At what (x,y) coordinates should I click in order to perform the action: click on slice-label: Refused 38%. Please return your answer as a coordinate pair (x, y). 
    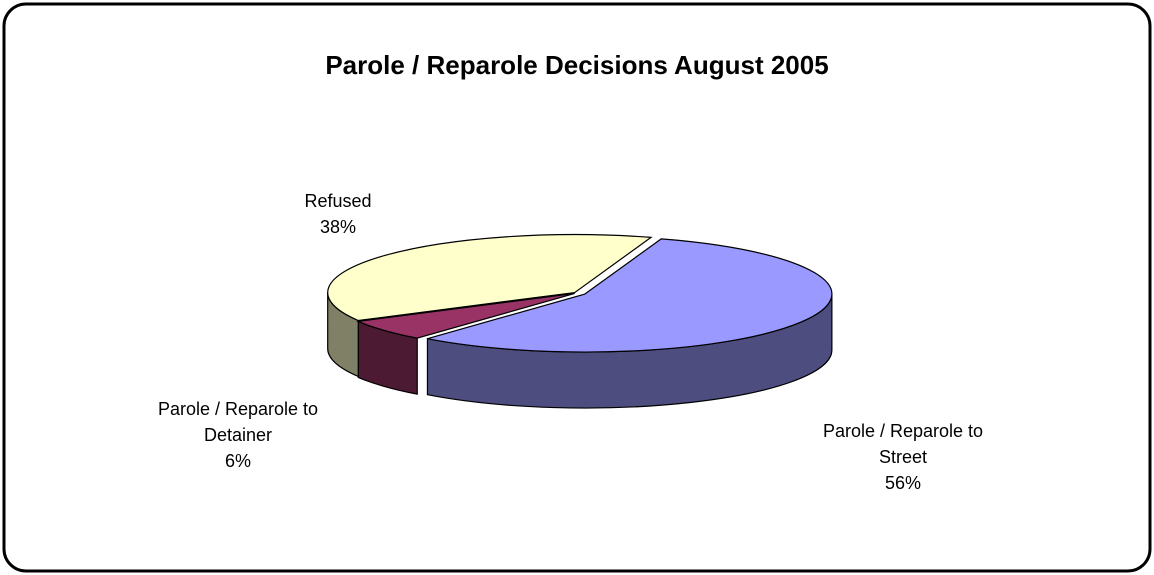
    Looking at the image, I should click on (338, 214).